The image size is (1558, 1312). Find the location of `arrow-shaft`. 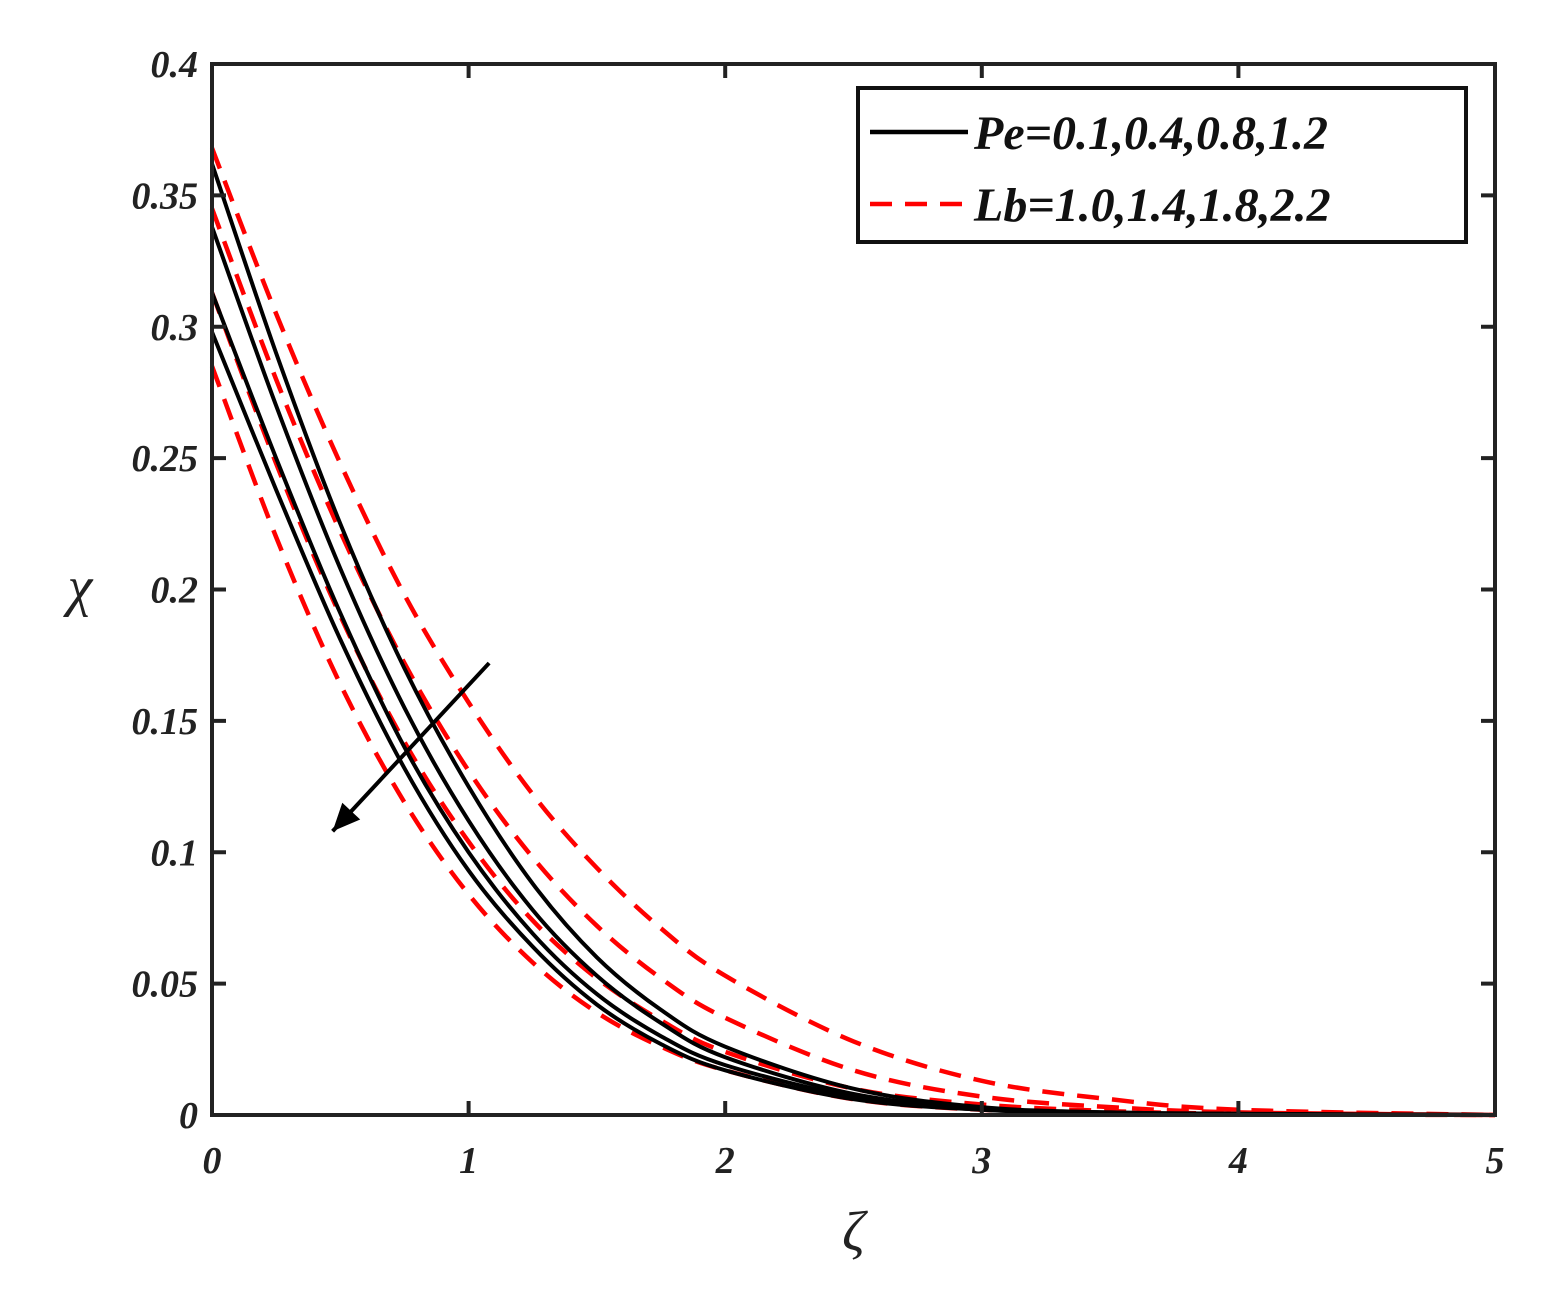

arrow-shaft is located at coordinates (411, 747).